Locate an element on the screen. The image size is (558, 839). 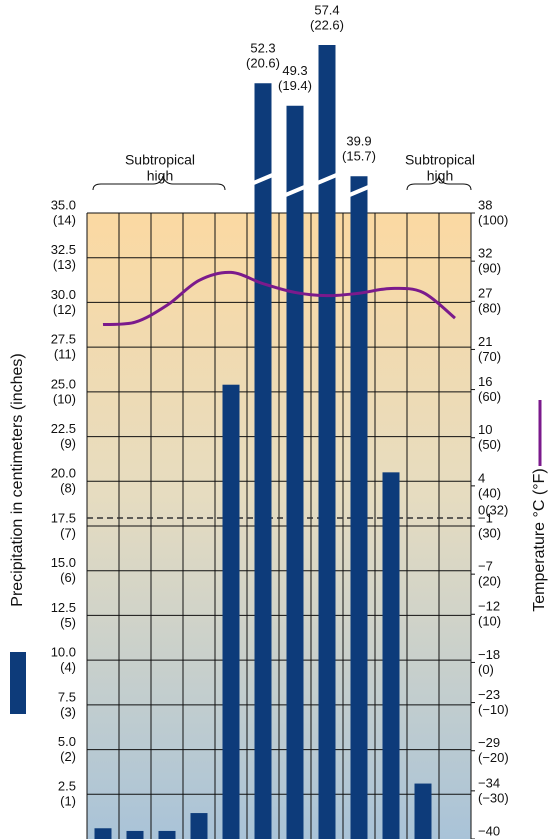
y2-tick-label: (0) is located at coordinates (486, 669).